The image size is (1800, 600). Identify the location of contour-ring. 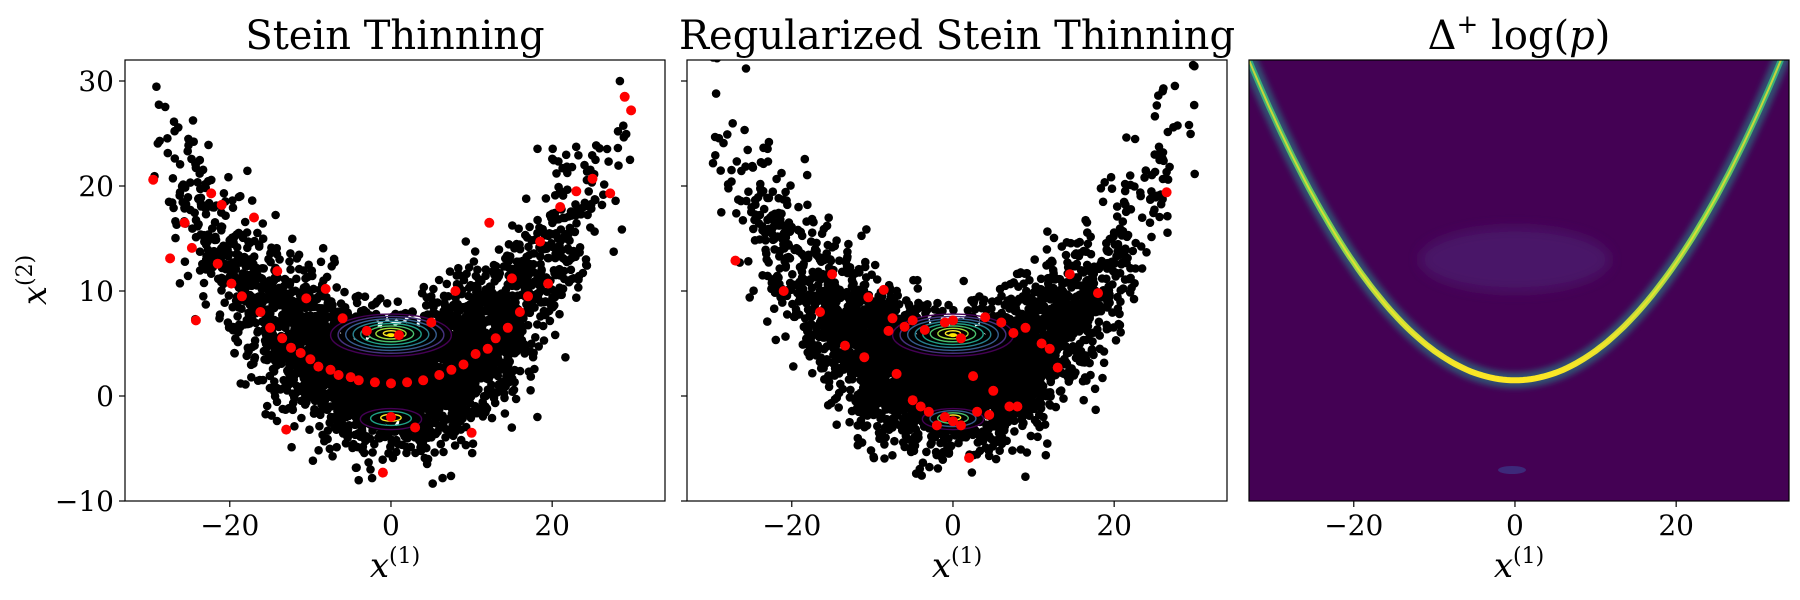
(391, 334).